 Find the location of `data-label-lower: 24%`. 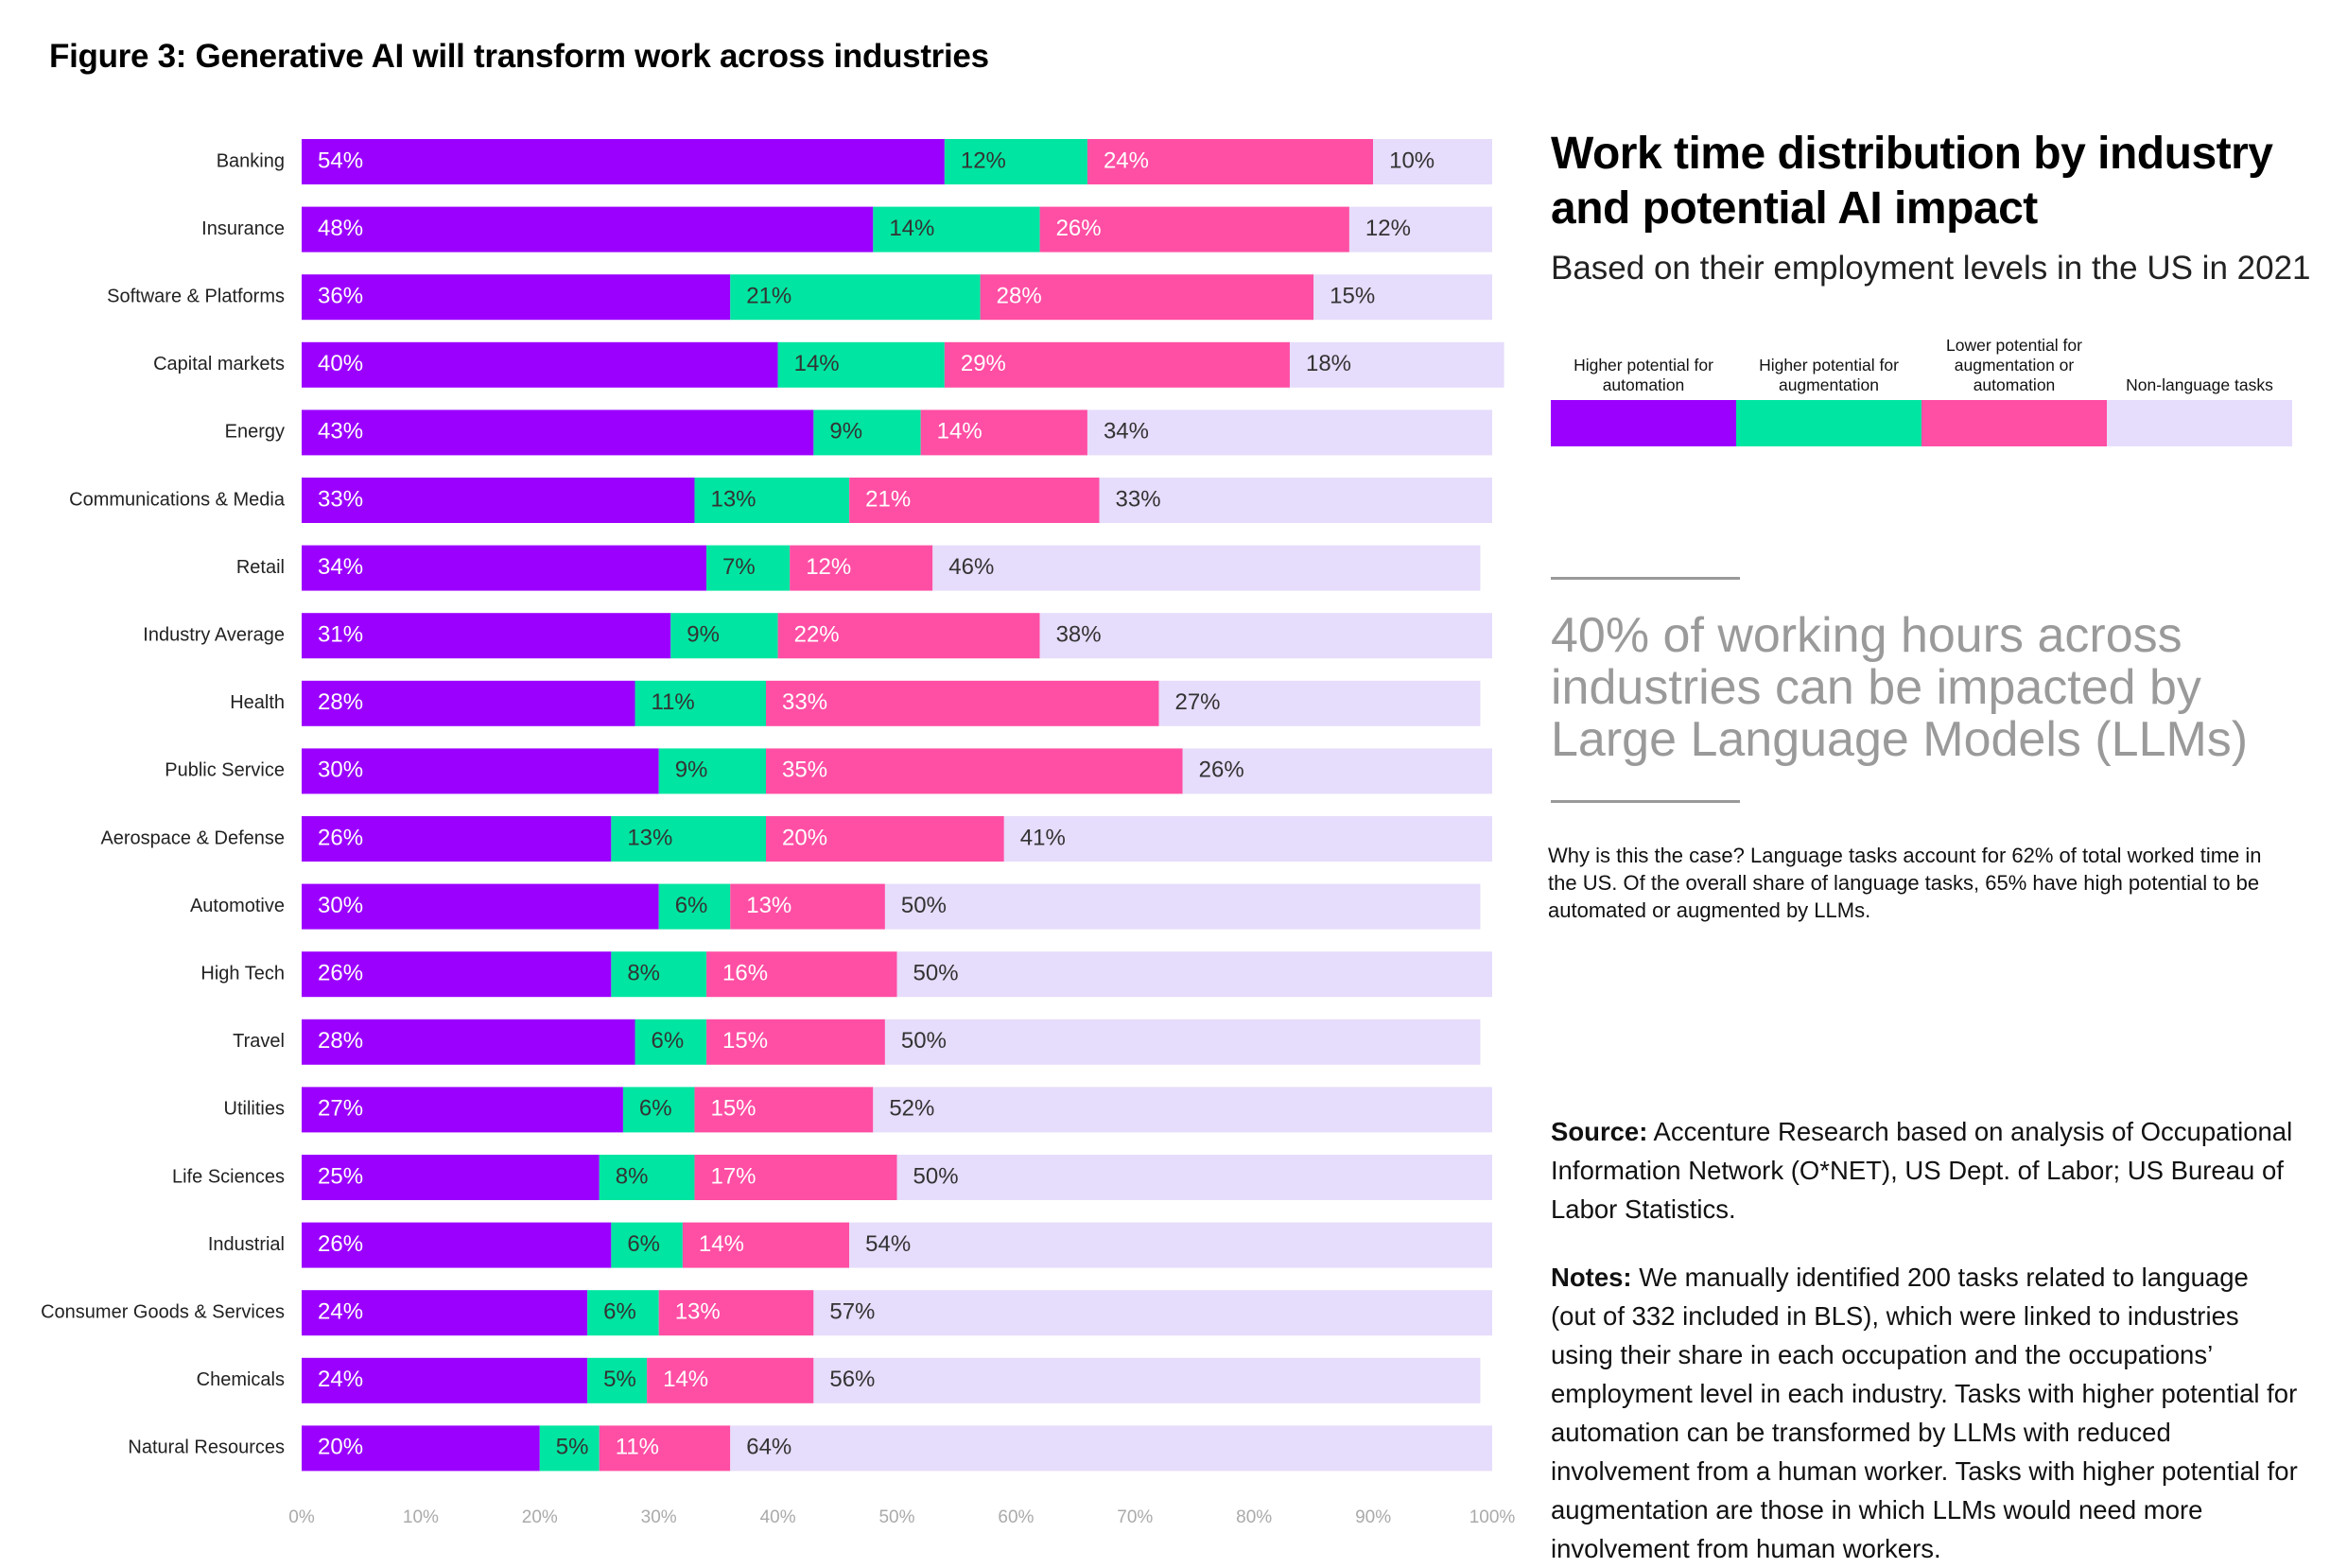

data-label-lower: 24% is located at coordinates (1126, 161).